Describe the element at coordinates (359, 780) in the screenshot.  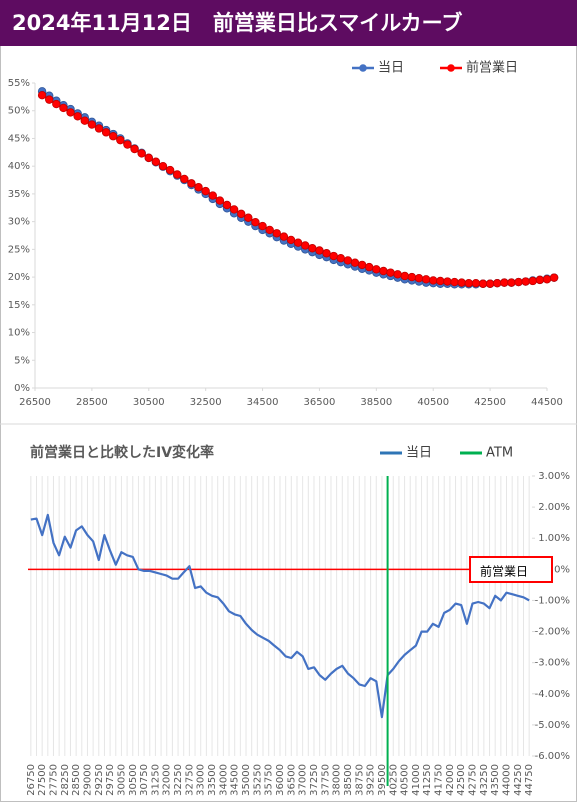
I see `x-tick-label: 38750` at that location.